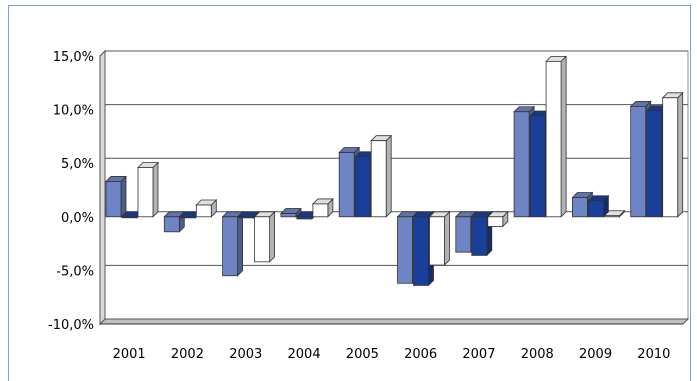 The width and height of the screenshot is (697, 381). Describe the element at coordinates (187, 354) in the screenshot. I see `x-tick-label: 2002` at that location.